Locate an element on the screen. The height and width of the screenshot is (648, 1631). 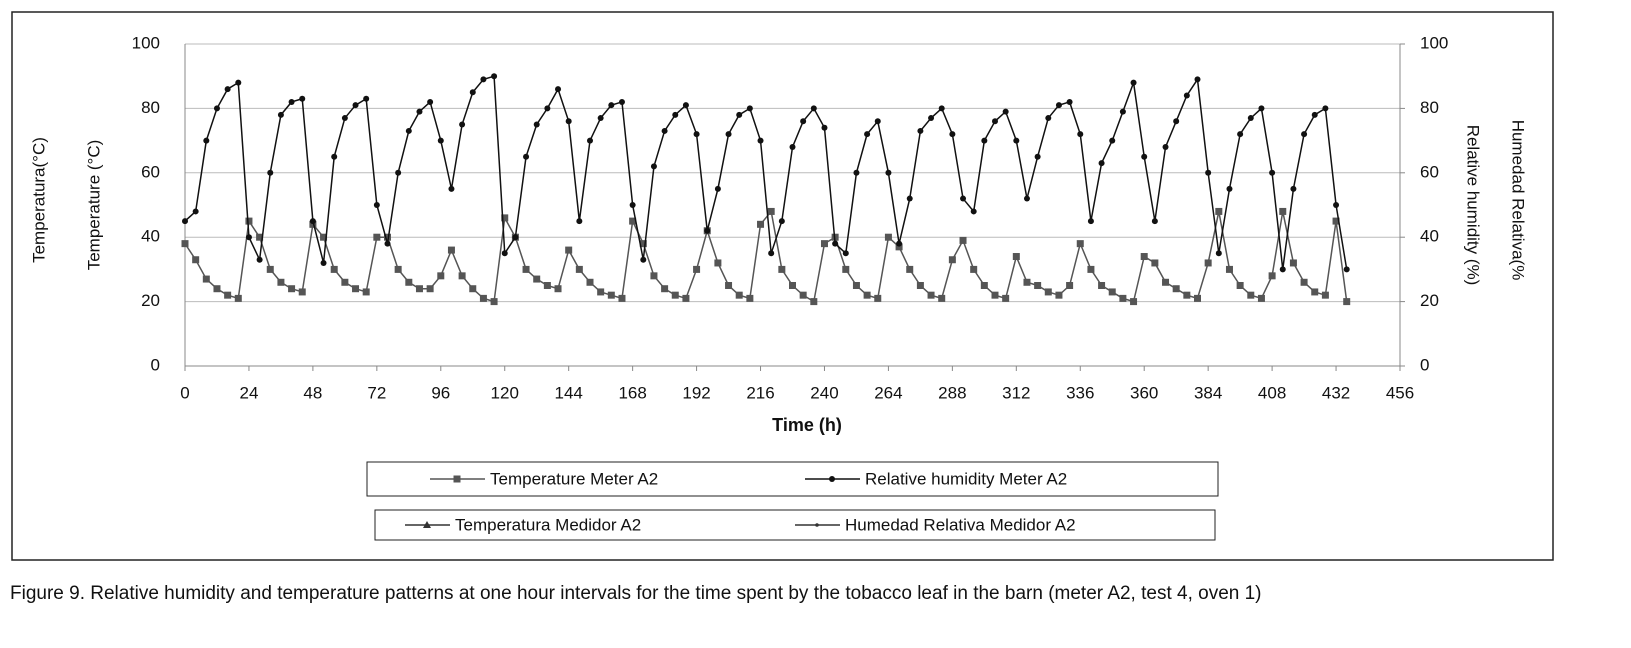
legend-label: Humedad Relativa Medidor A2 is located at coordinates (960, 524).